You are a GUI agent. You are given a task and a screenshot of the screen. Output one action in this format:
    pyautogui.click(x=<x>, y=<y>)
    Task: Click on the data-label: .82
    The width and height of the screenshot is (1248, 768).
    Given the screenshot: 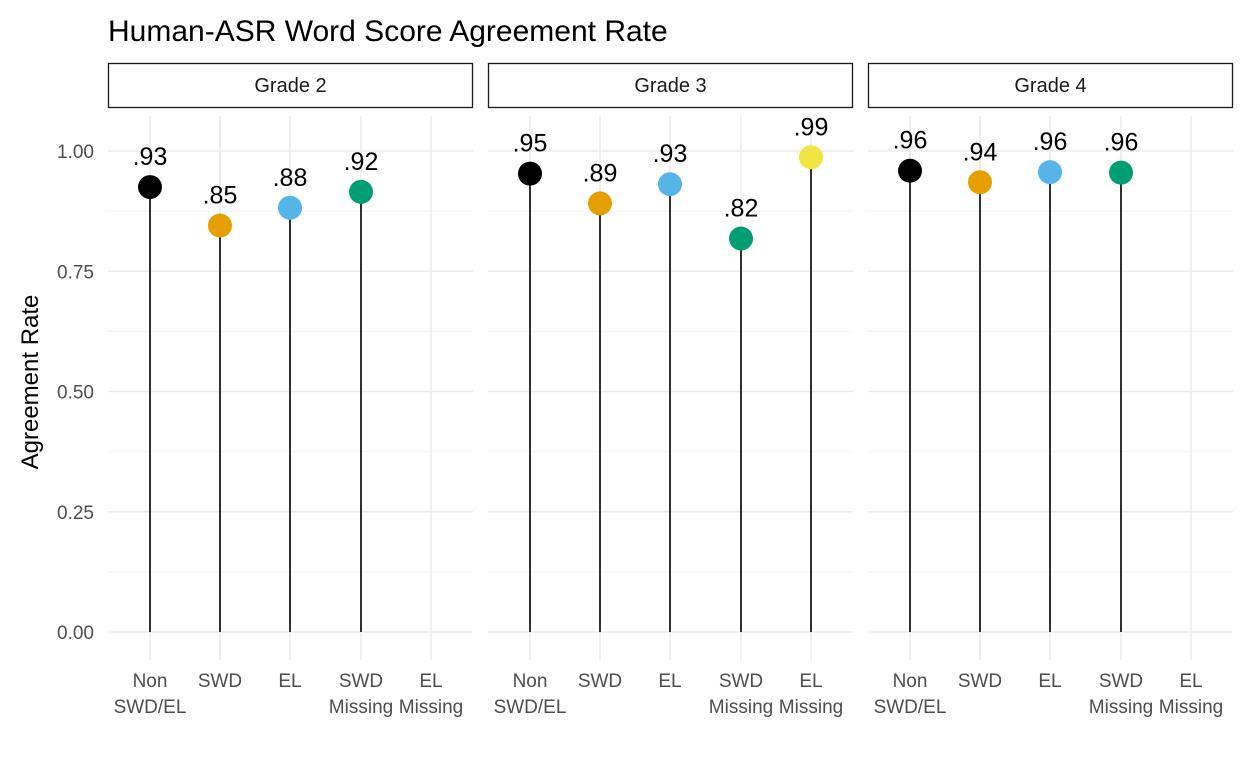 What is the action you would take?
    pyautogui.click(x=741, y=209)
    